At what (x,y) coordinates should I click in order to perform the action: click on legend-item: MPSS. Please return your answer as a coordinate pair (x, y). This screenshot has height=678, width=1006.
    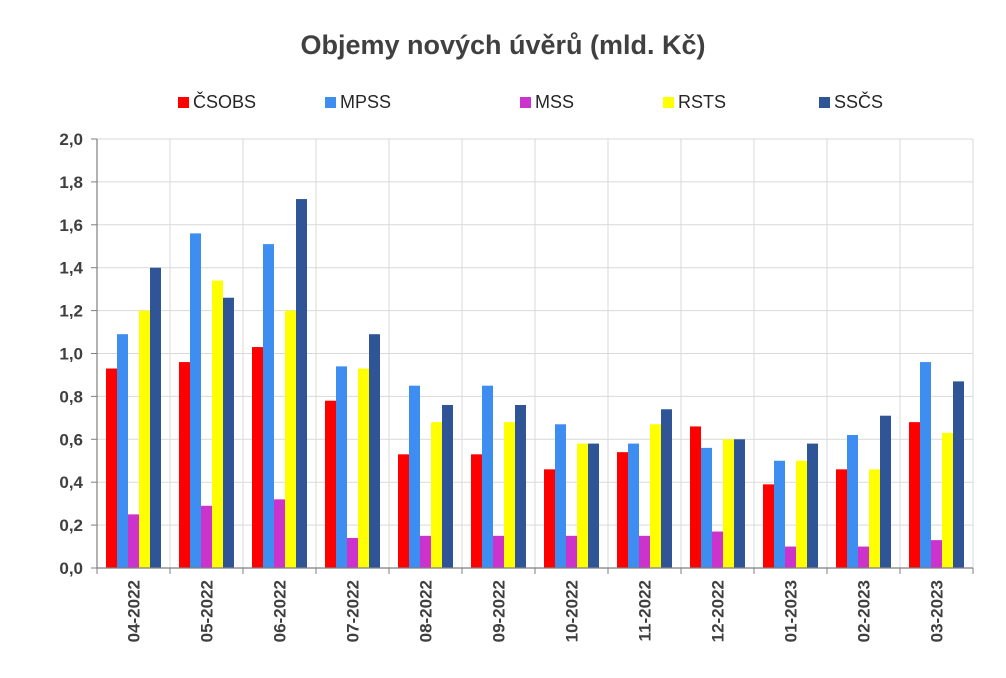
    Looking at the image, I should click on (358, 102).